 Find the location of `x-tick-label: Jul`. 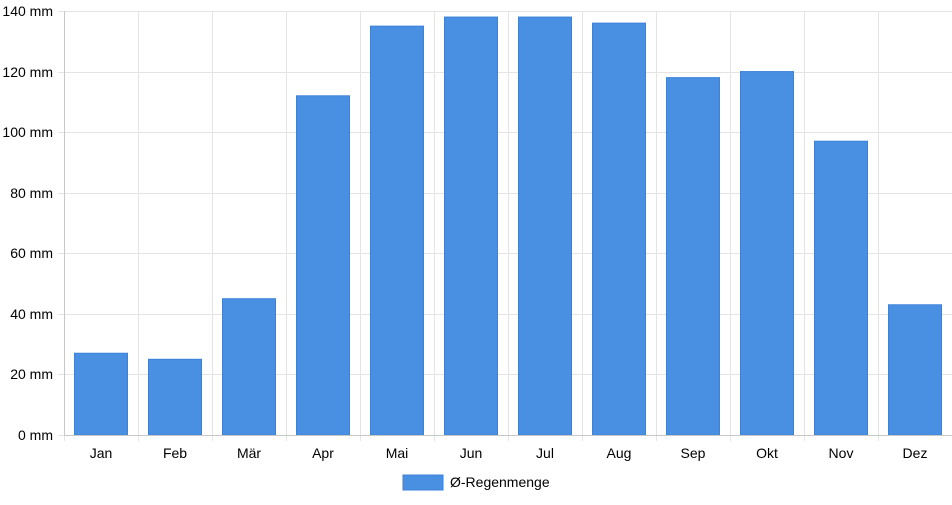

x-tick-label: Jul is located at coordinates (545, 453).